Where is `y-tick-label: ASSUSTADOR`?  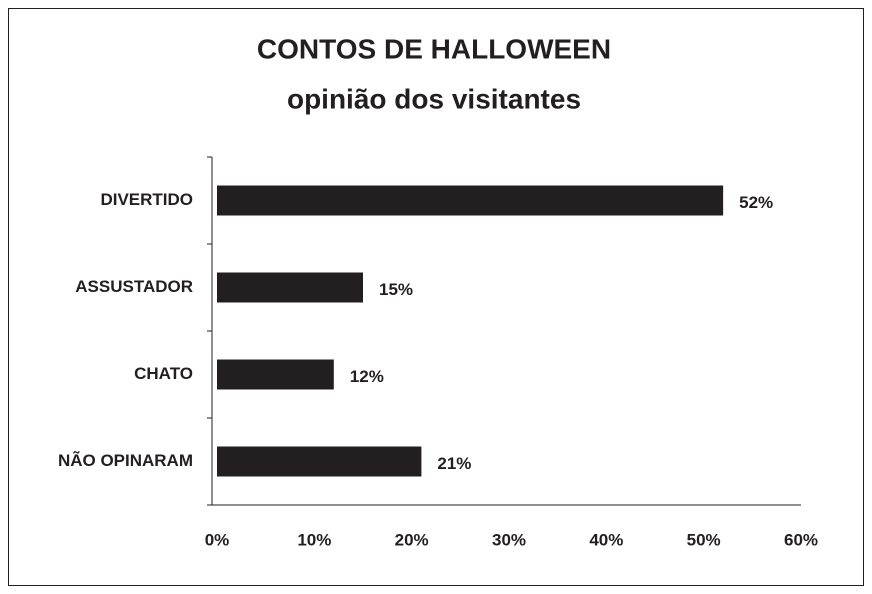
y-tick-label: ASSUSTADOR is located at coordinates (134, 286).